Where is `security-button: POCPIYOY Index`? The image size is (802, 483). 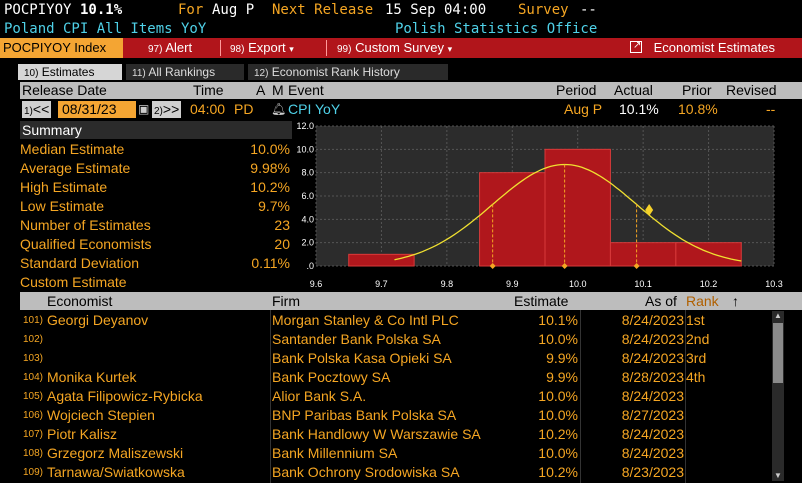
security-button: POCPIYOY Index is located at coordinates (61, 48).